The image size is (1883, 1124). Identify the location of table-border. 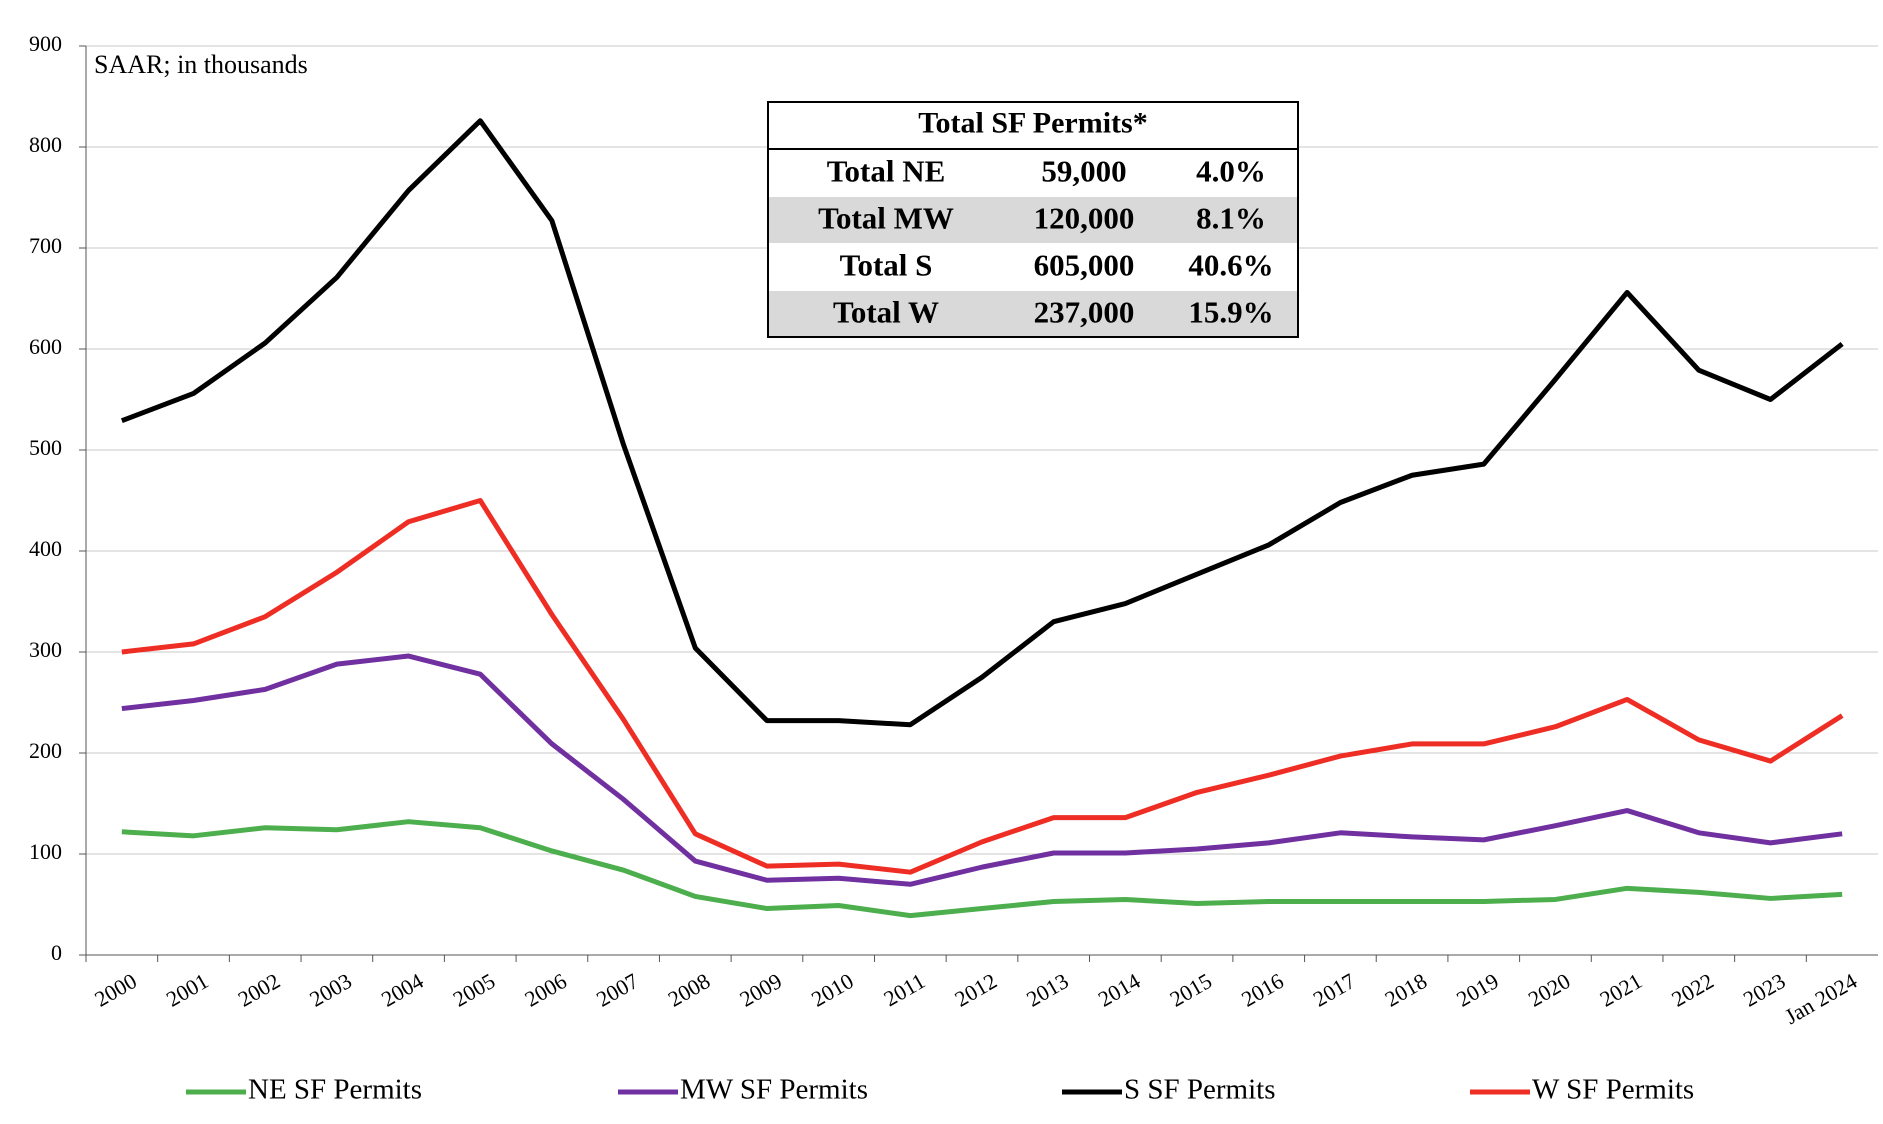
(1033, 219).